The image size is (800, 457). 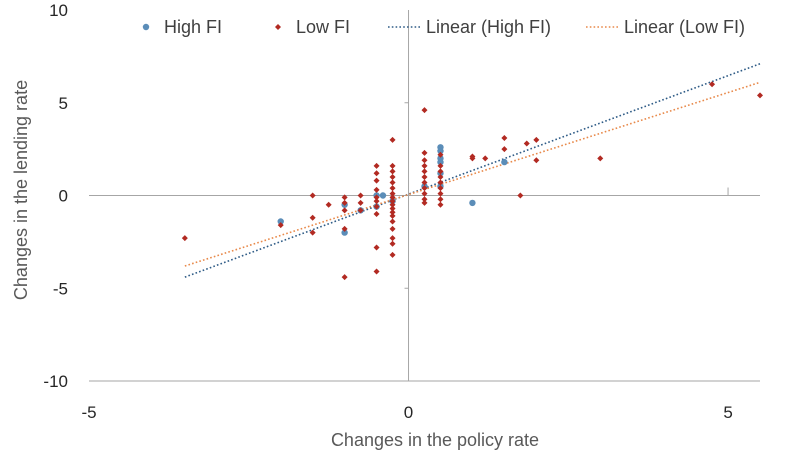 I want to click on y-tick-label: 0, so click(x=63, y=196).